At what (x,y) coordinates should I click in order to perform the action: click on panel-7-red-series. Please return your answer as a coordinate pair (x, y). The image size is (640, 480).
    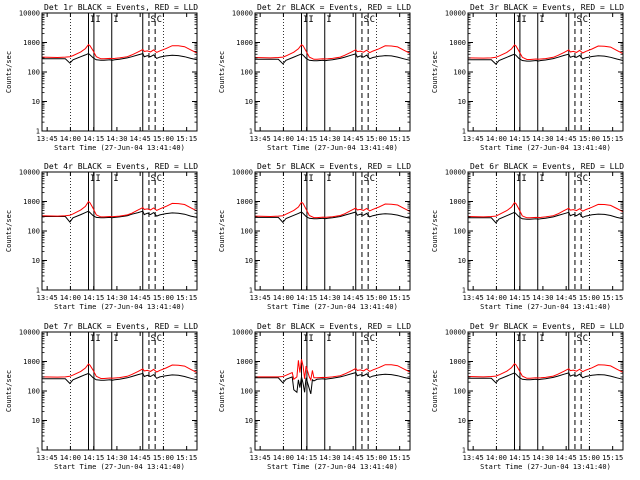
    Looking at the image, I should click on (119, 371).